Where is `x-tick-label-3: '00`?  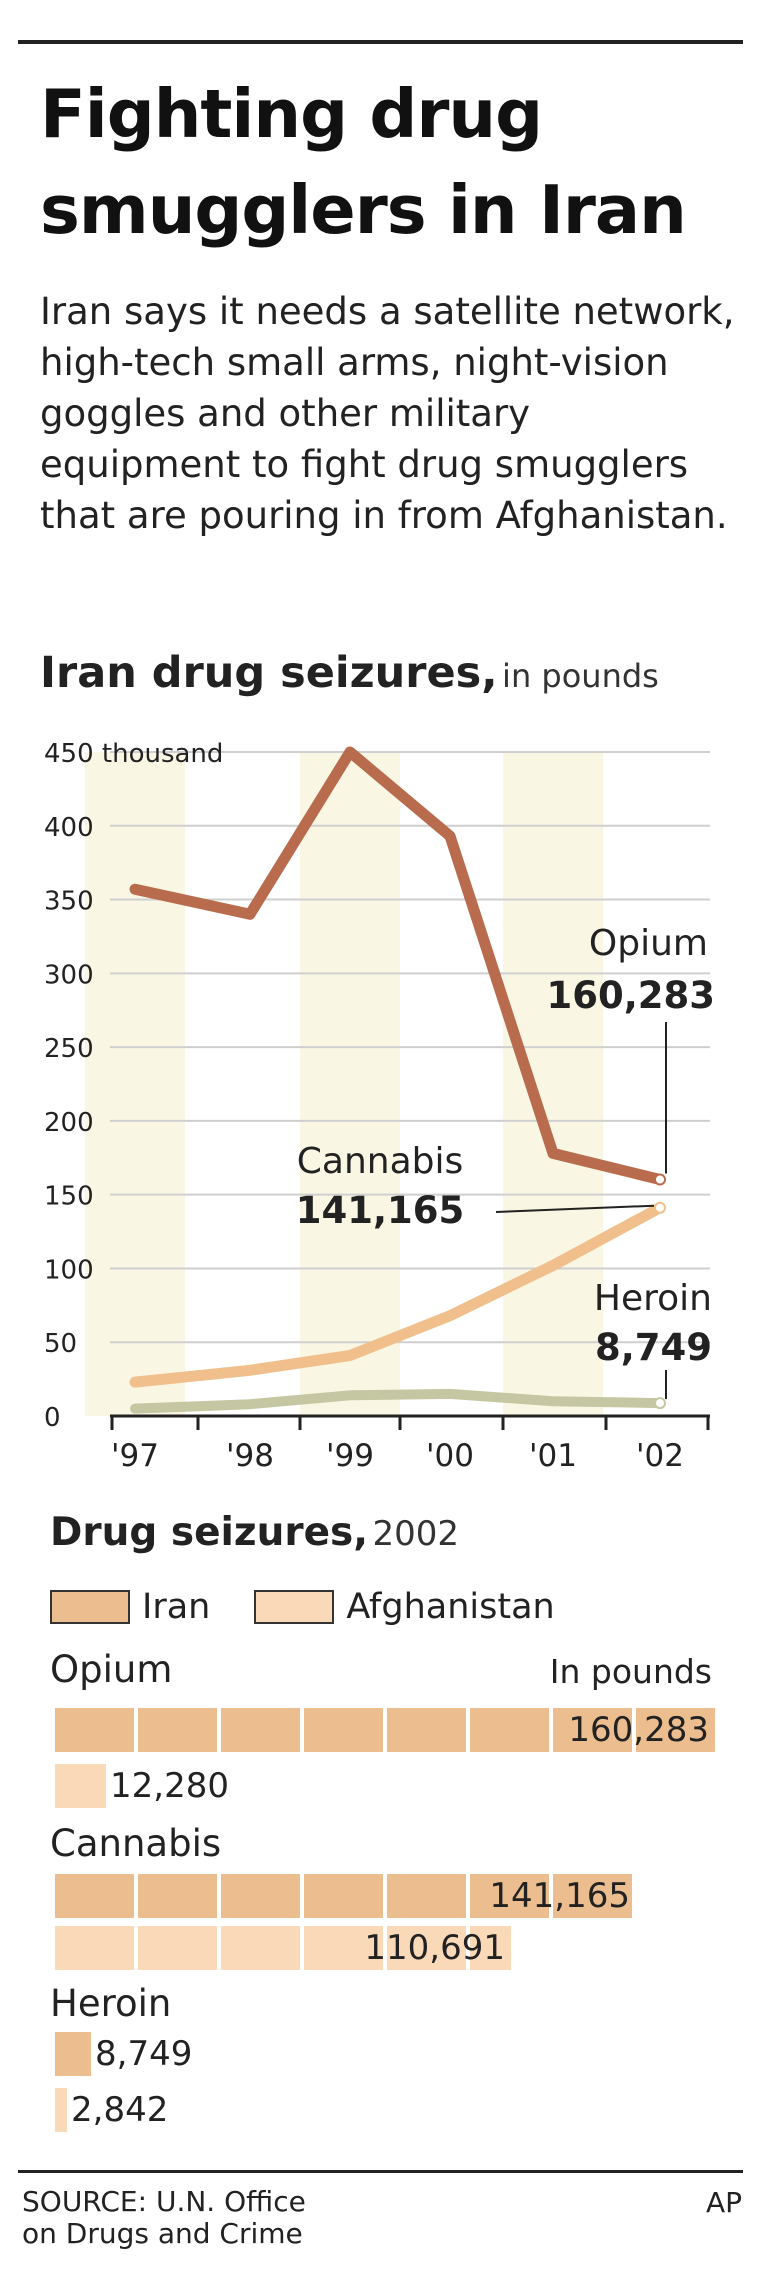 x-tick-label-3: '00 is located at coordinates (450, 1456).